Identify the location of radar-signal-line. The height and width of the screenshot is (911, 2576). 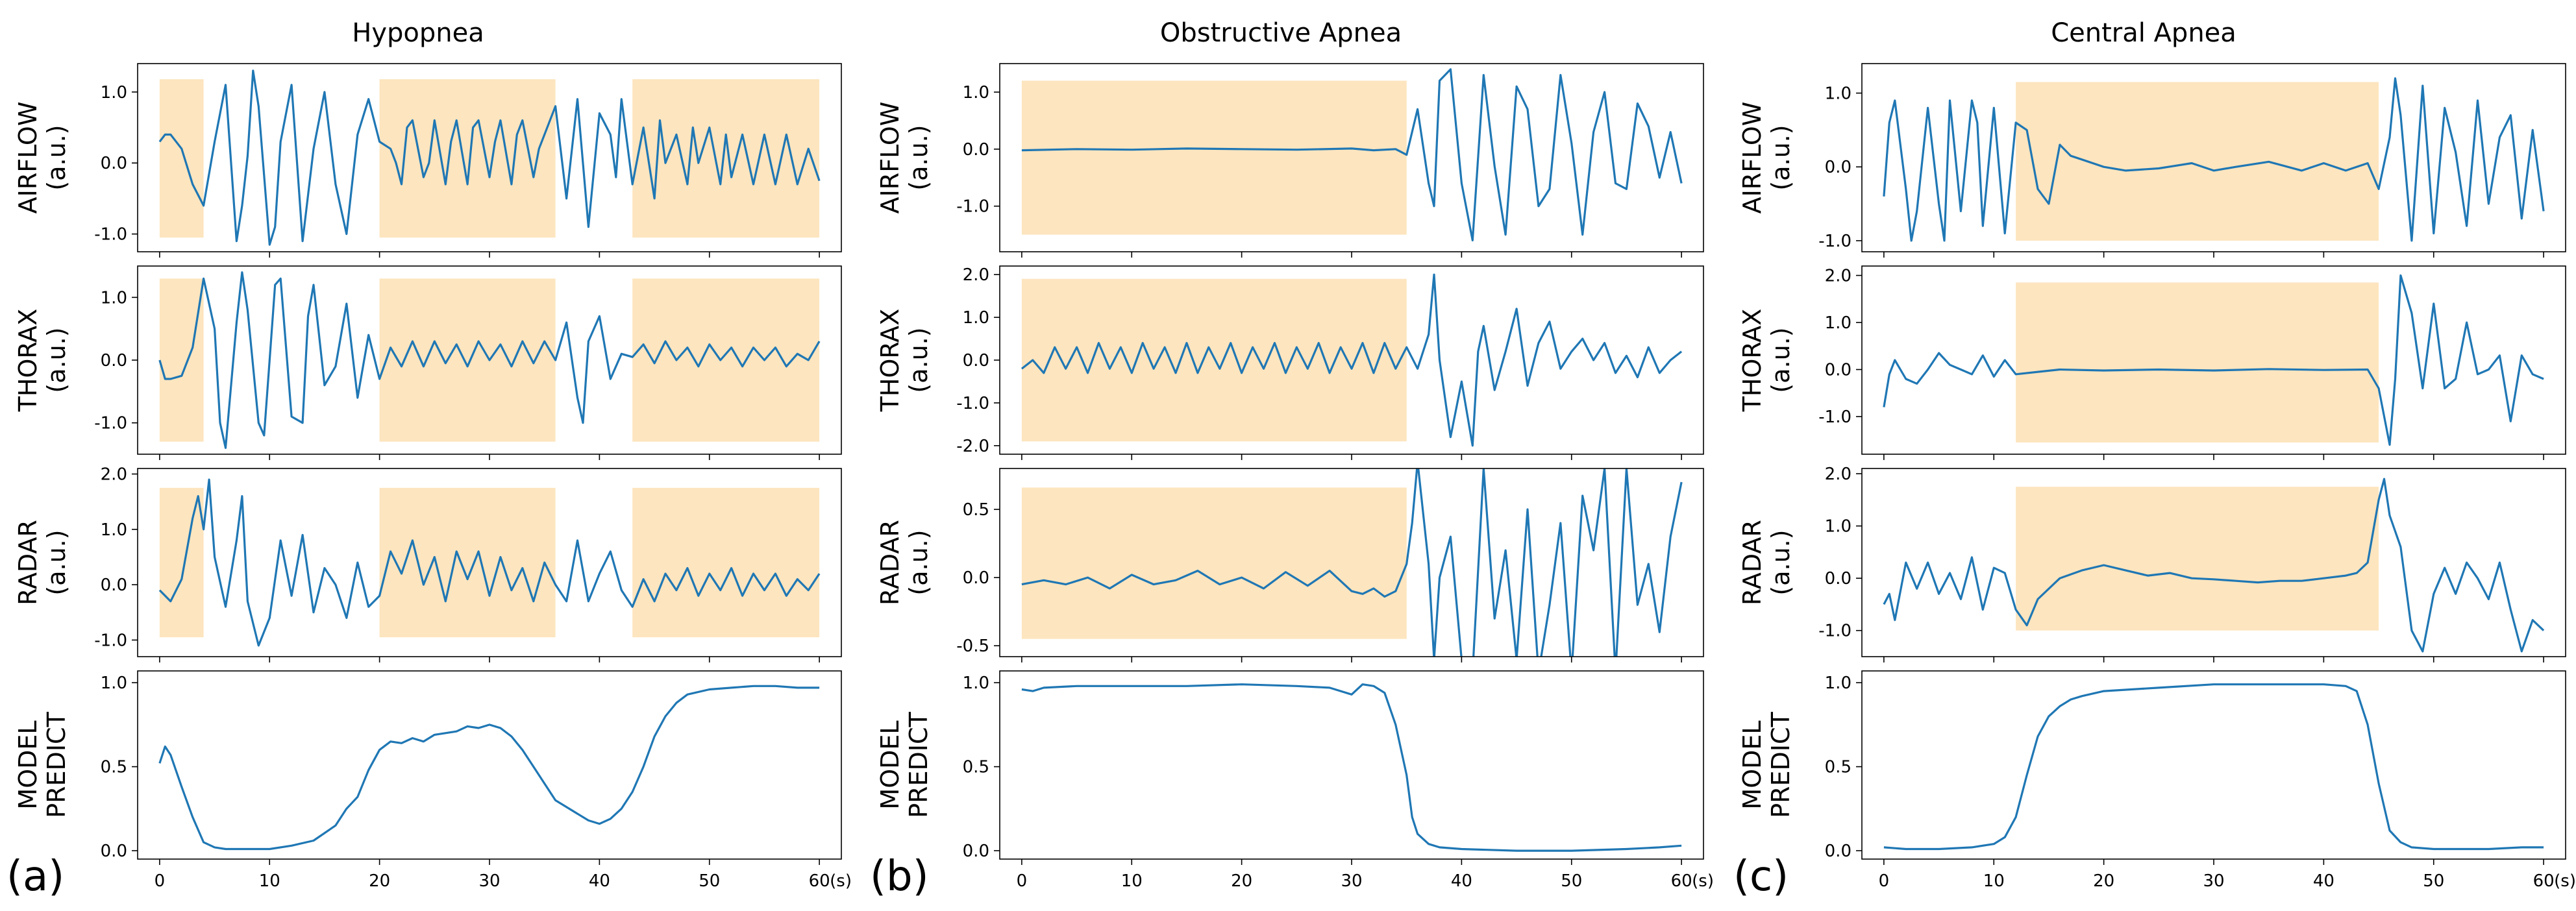
(1352, 562).